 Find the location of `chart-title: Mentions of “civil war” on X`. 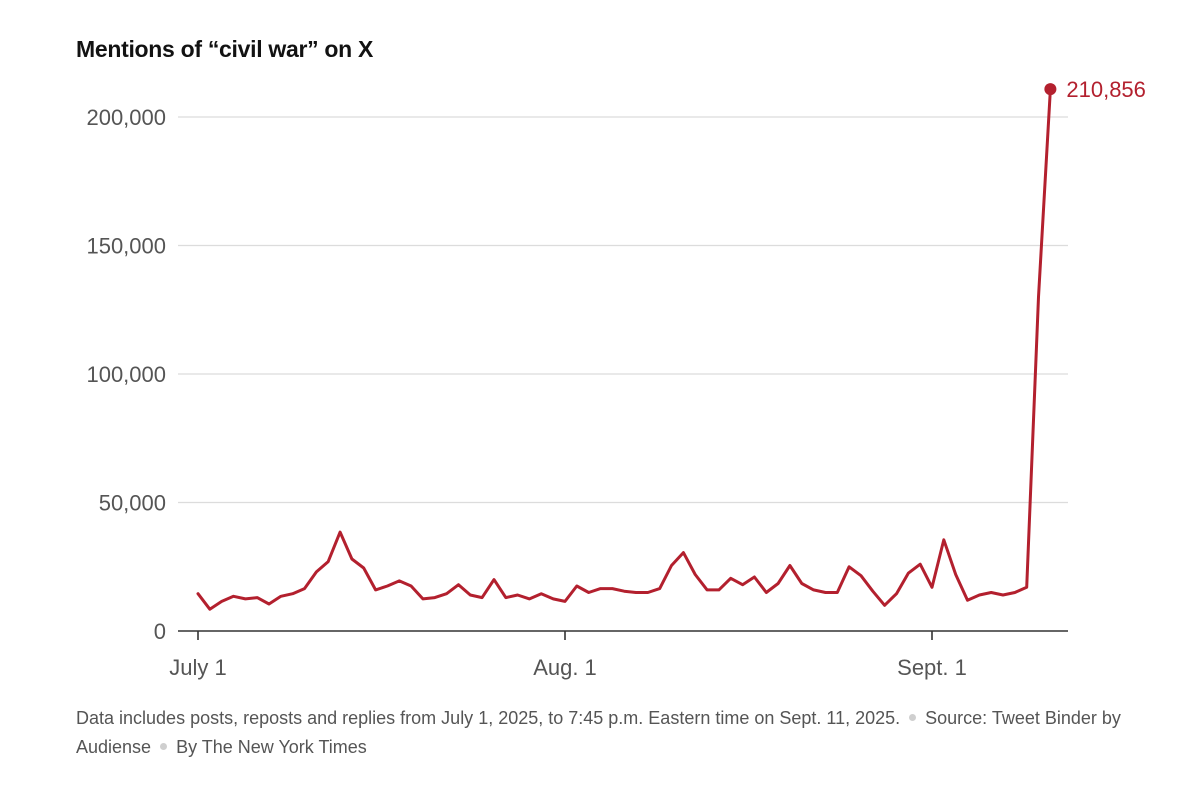

chart-title: Mentions of “civil war” on X is located at coordinates (225, 49).